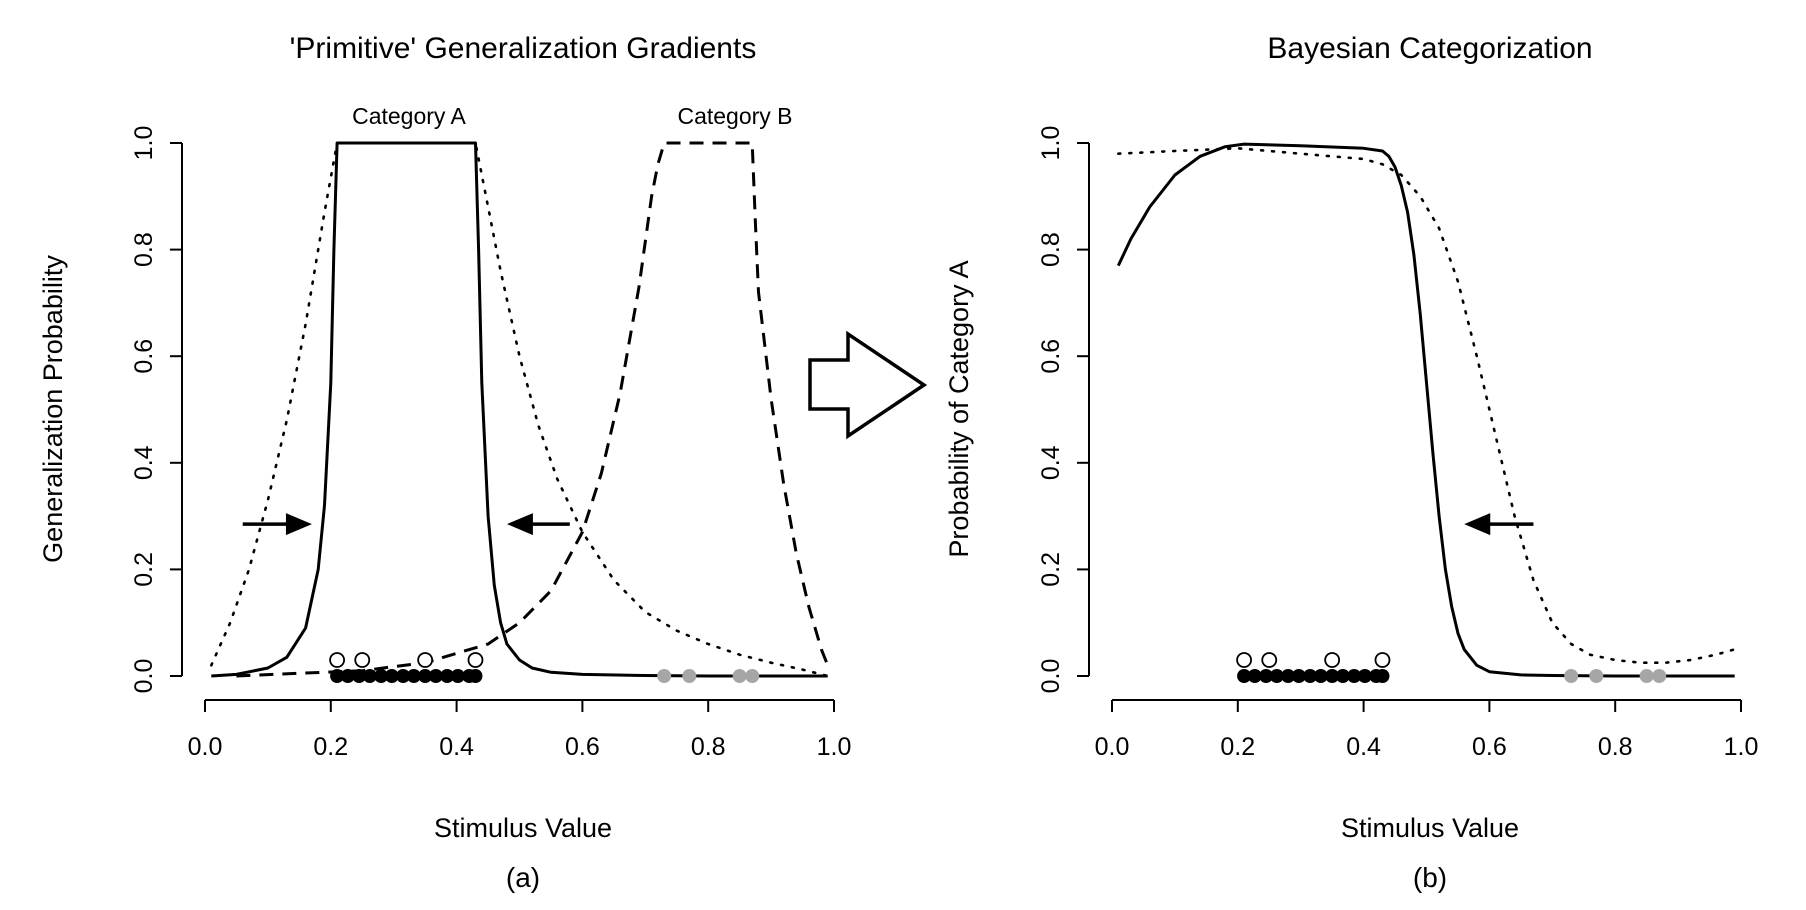 The image size is (1806, 910). Describe the element at coordinates (144, 676) in the screenshot. I see `panel-a-y-tick-label: 0.0` at that location.